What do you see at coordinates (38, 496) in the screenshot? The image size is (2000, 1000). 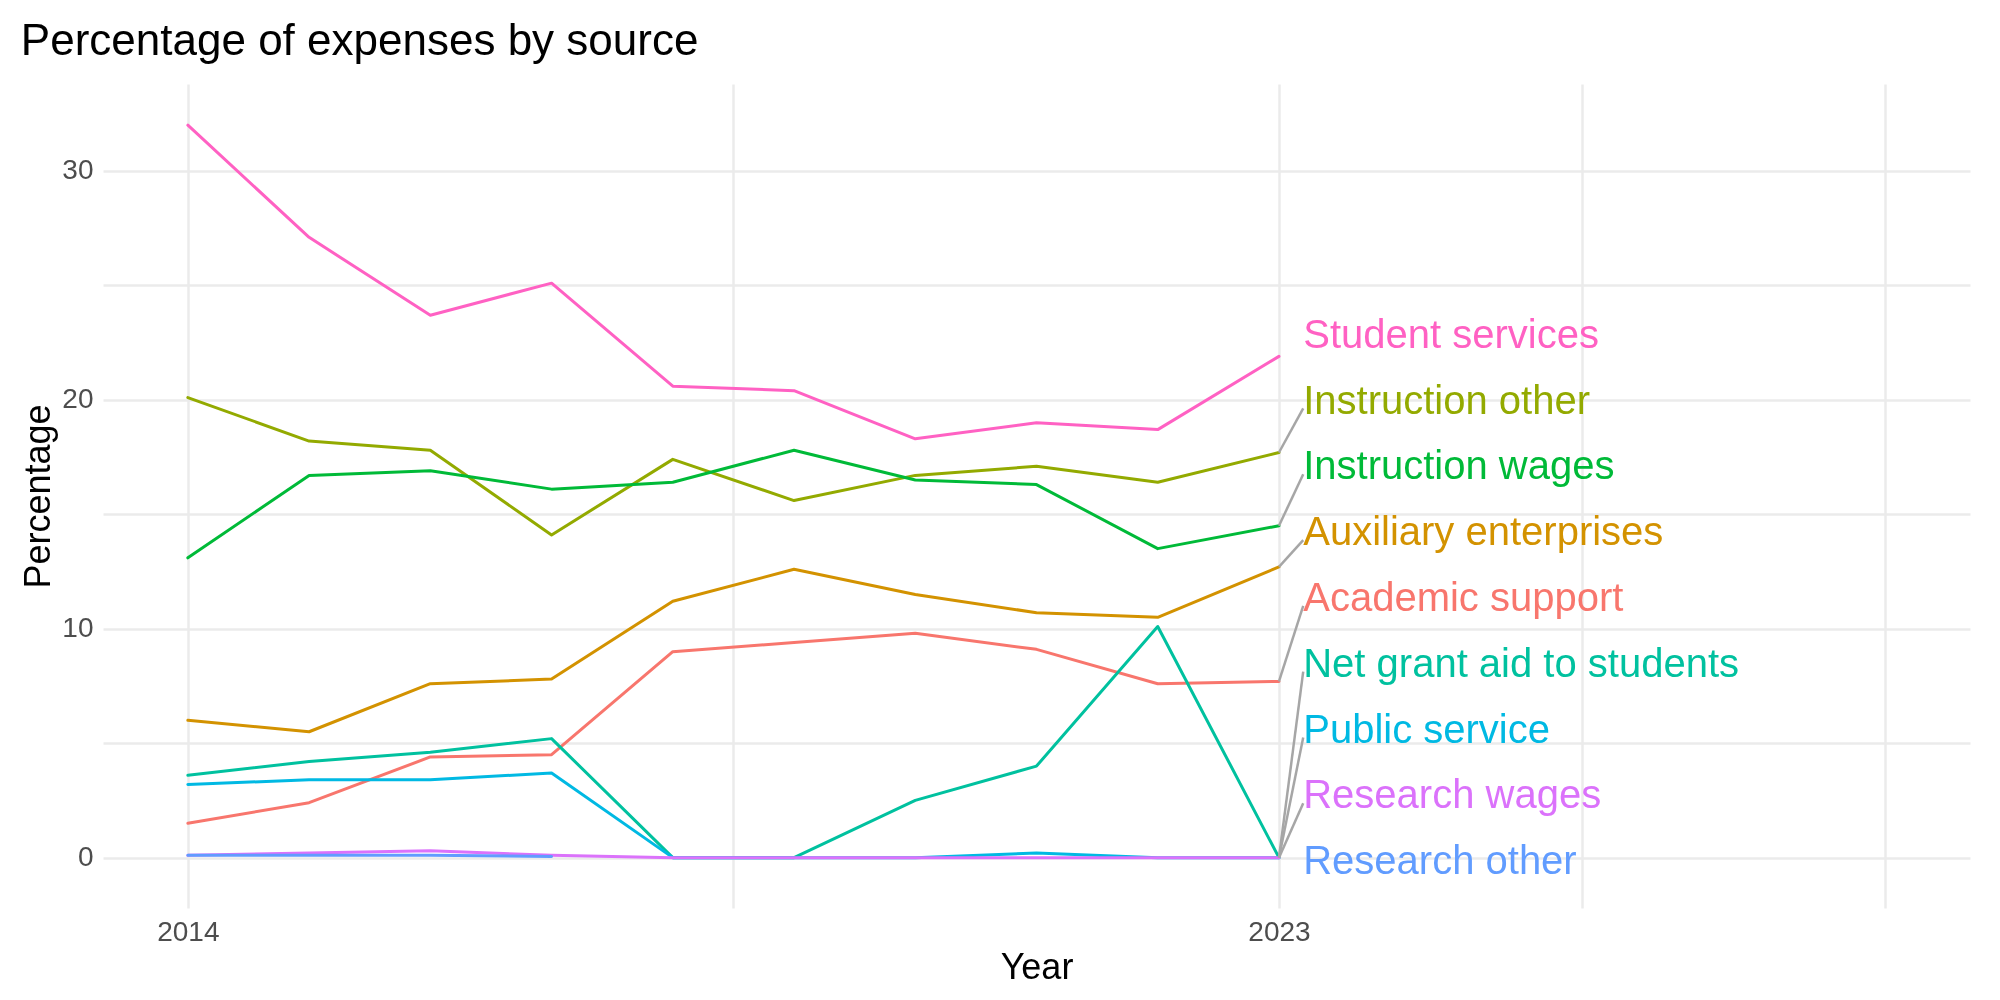 I see `y-axis-title: Percentage` at bounding box center [38, 496].